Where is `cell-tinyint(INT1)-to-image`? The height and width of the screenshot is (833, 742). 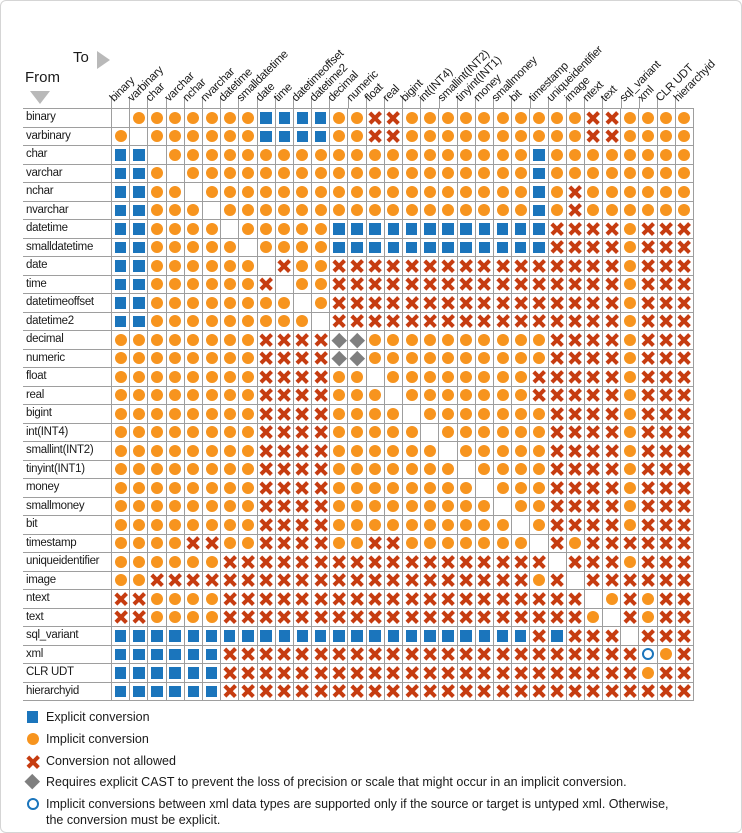 cell-tinyint(INT1)-to-image is located at coordinates (575, 469).